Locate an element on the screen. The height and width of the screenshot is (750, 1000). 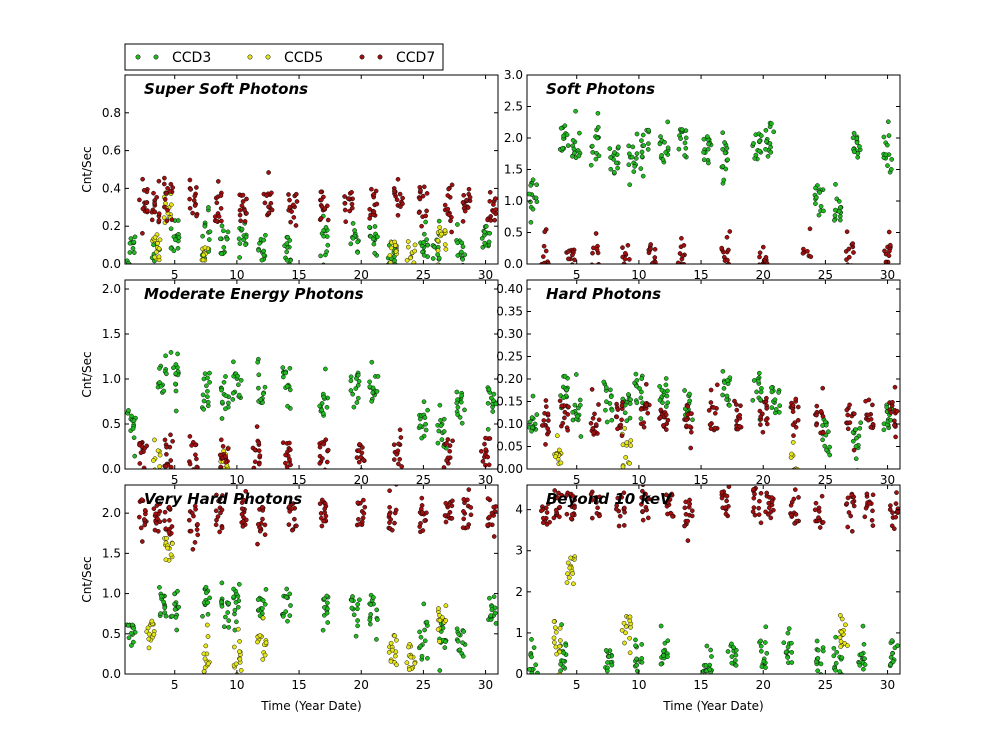
x-tick-label: 10 is located at coordinates (638, 275).